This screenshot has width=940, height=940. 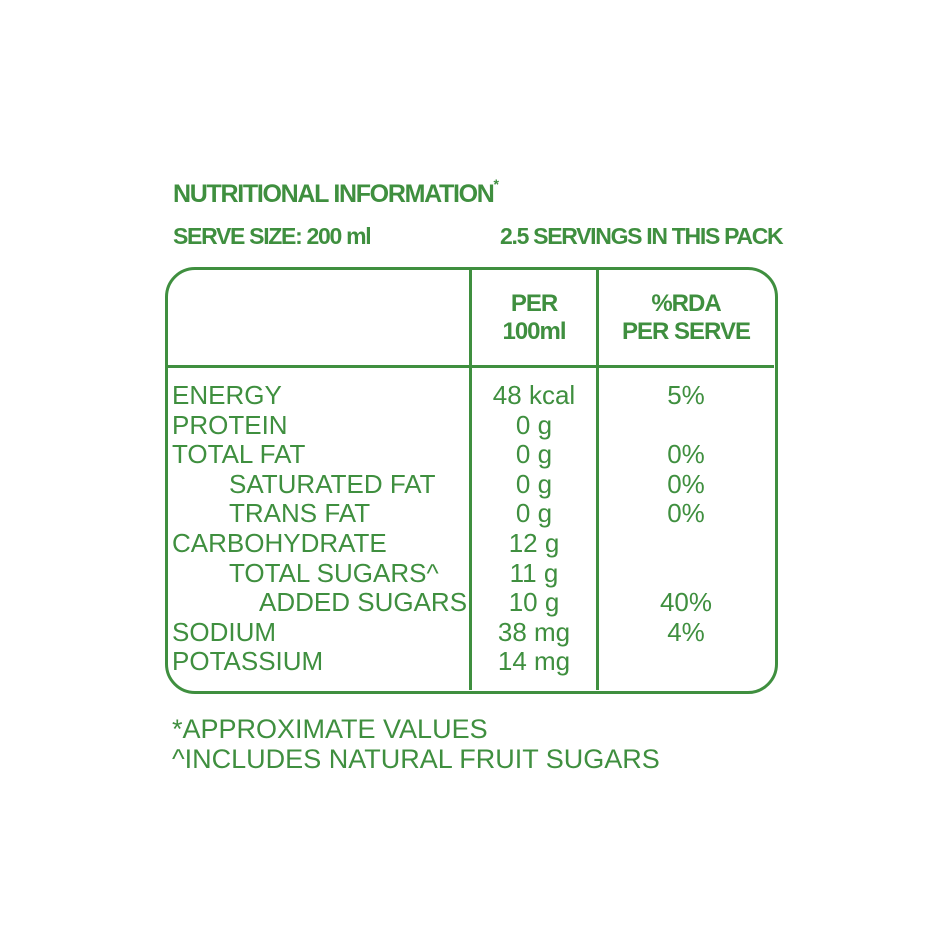 What do you see at coordinates (534, 631) in the screenshot?
I see `per-100ml-value: 38 mg` at bounding box center [534, 631].